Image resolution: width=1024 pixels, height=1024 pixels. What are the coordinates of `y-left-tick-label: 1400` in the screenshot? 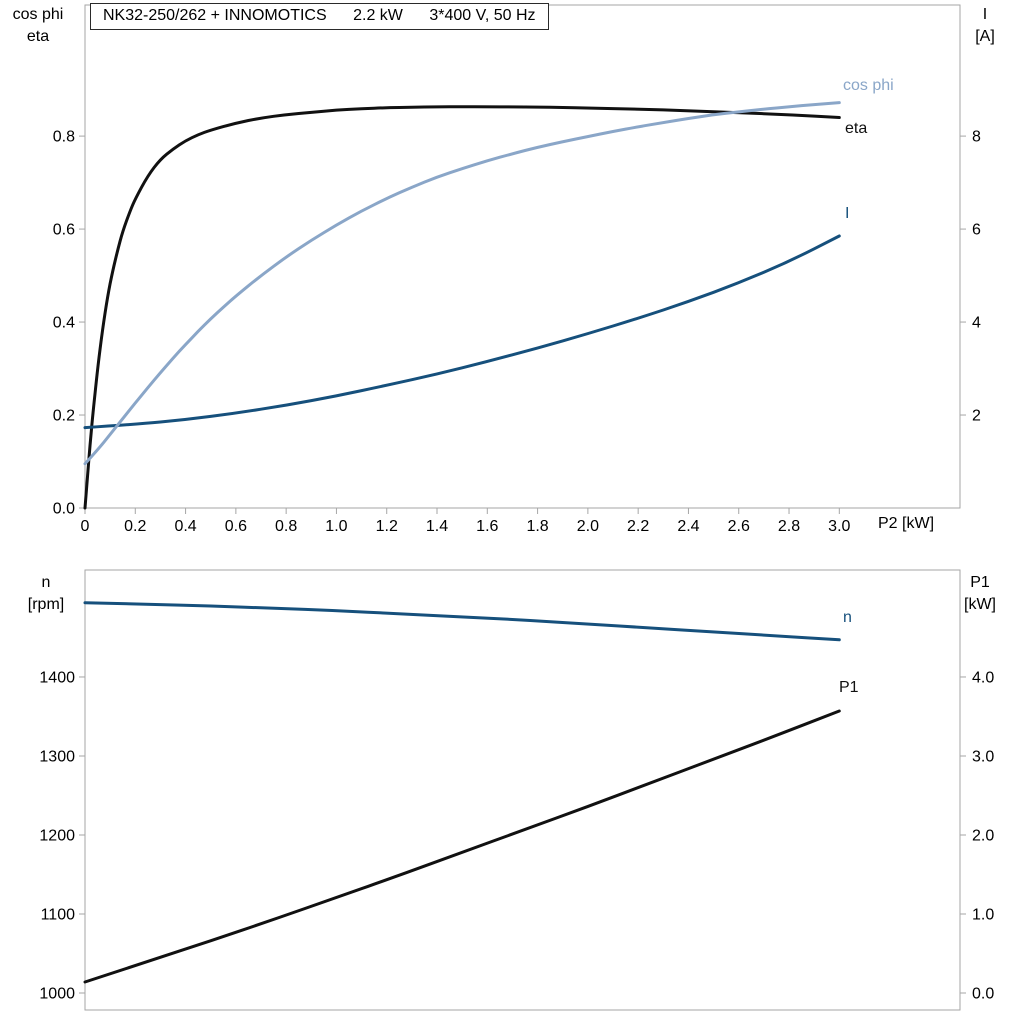 It's located at (57, 677).